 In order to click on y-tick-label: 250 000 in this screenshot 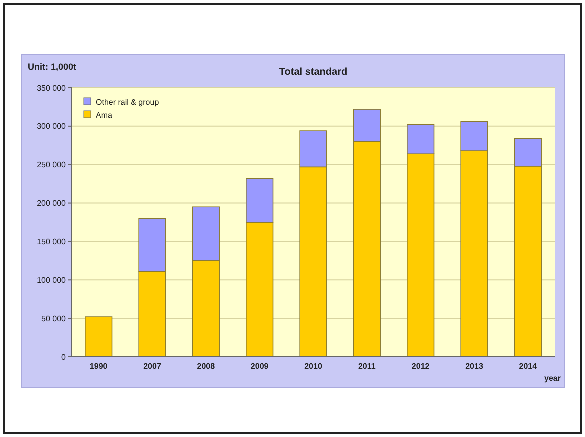, I will do `click(52, 165)`.